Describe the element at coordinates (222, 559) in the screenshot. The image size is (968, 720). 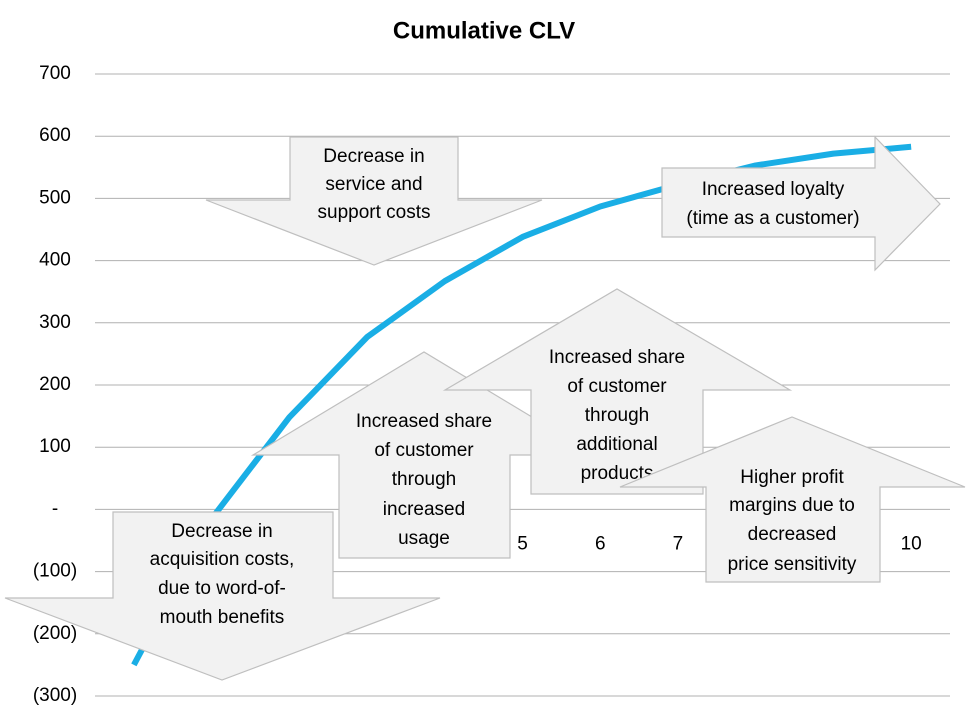
I see `annotation-text: acquisition costs,` at that location.